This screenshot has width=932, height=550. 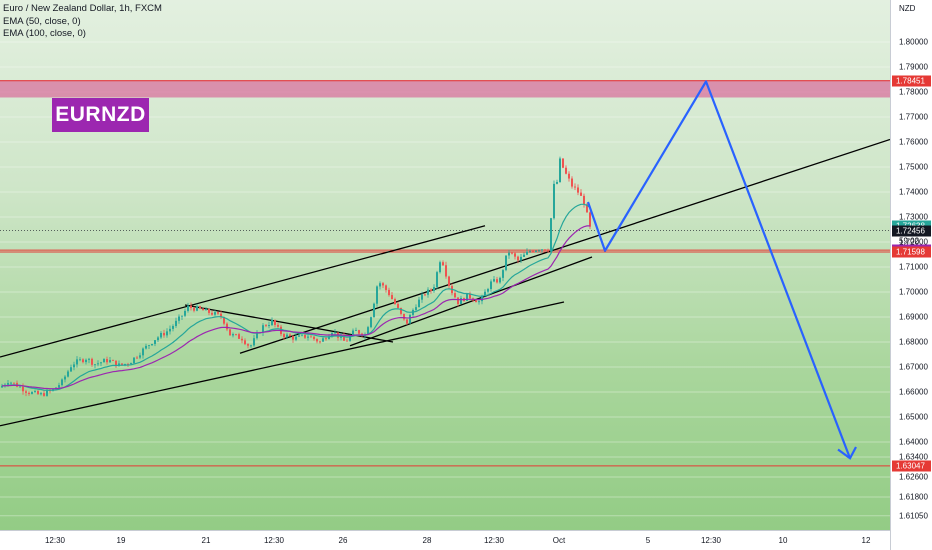 I want to click on bar-countdown: 59:02, so click(x=909, y=241).